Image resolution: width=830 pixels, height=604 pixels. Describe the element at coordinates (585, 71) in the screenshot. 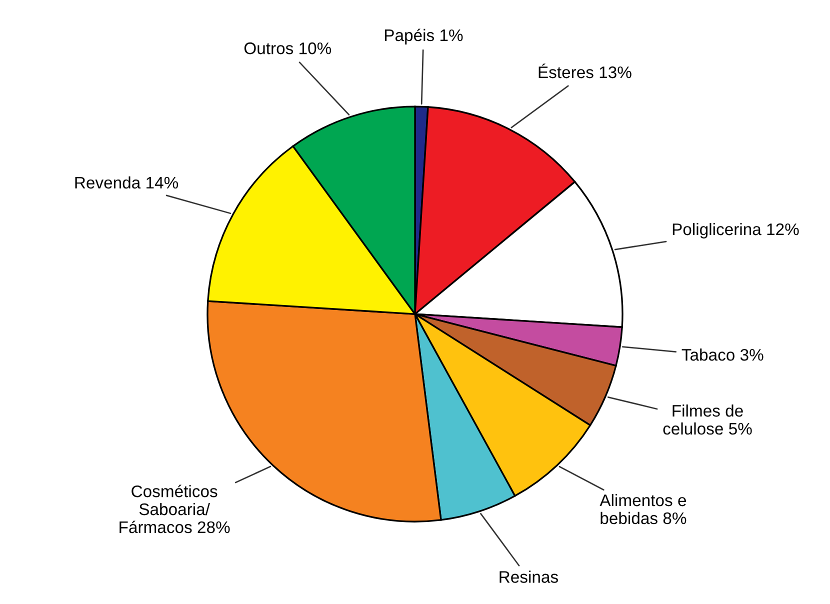

I see `slice-label: Ésteres 13%` at that location.